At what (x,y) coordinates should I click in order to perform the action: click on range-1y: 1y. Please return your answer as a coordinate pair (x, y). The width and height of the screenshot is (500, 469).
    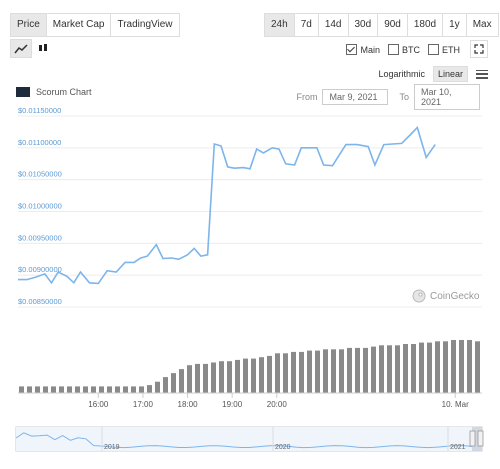
    Looking at the image, I should click on (455, 25).